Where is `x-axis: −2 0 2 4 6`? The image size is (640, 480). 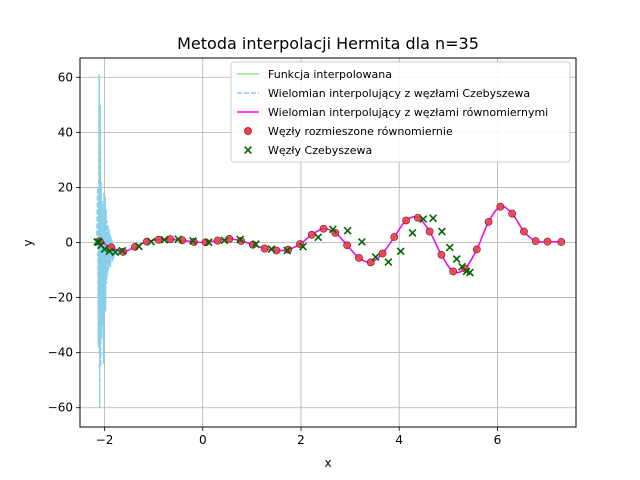 x-axis: −2 0 2 4 6 is located at coordinates (299, 437).